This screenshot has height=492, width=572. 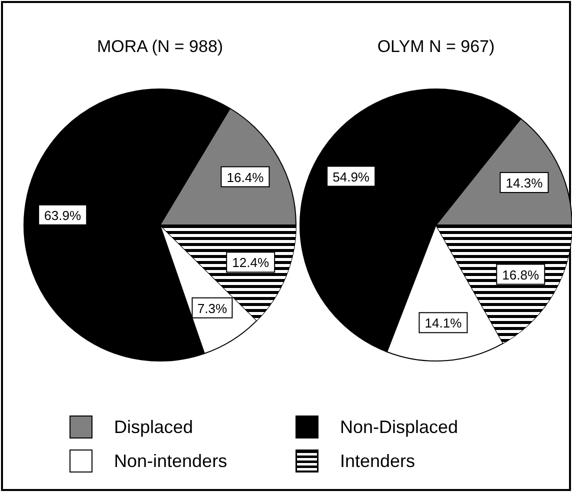 What do you see at coordinates (212, 308) in the screenshot?
I see `data-label: 7.3%` at bounding box center [212, 308].